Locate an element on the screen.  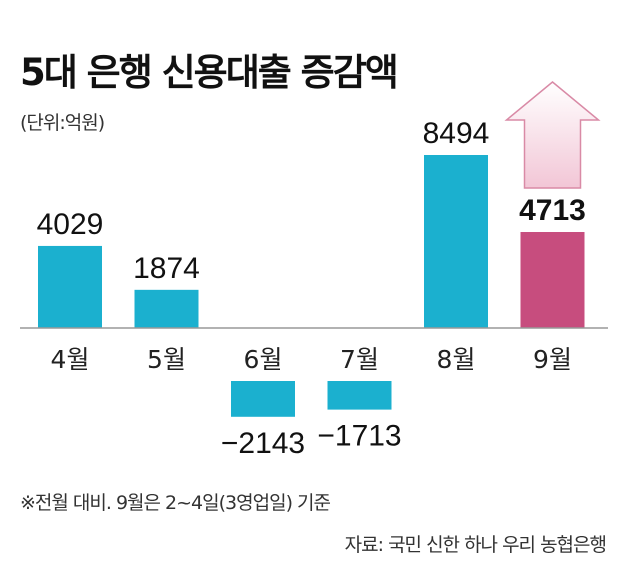
bar-7월 is located at coordinates (359, 395).